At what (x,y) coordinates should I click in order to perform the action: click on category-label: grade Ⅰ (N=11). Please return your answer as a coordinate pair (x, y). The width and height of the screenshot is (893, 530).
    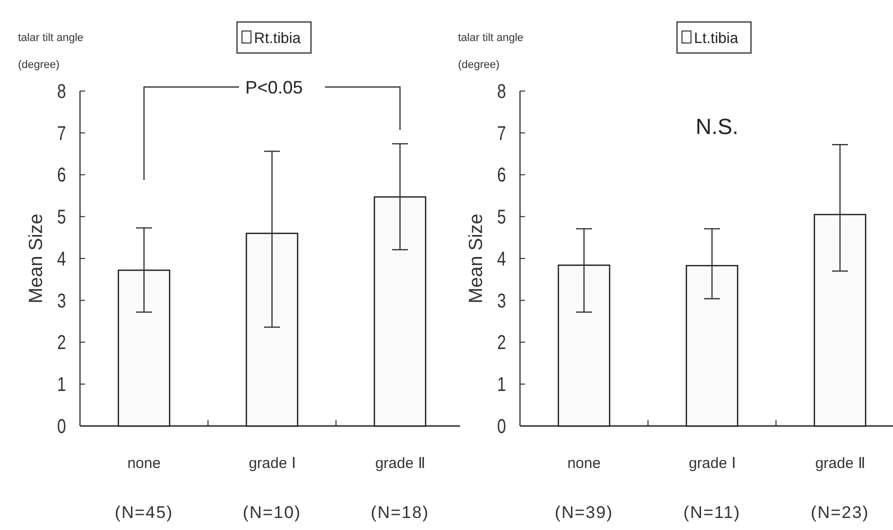
    Looking at the image, I should click on (712, 488).